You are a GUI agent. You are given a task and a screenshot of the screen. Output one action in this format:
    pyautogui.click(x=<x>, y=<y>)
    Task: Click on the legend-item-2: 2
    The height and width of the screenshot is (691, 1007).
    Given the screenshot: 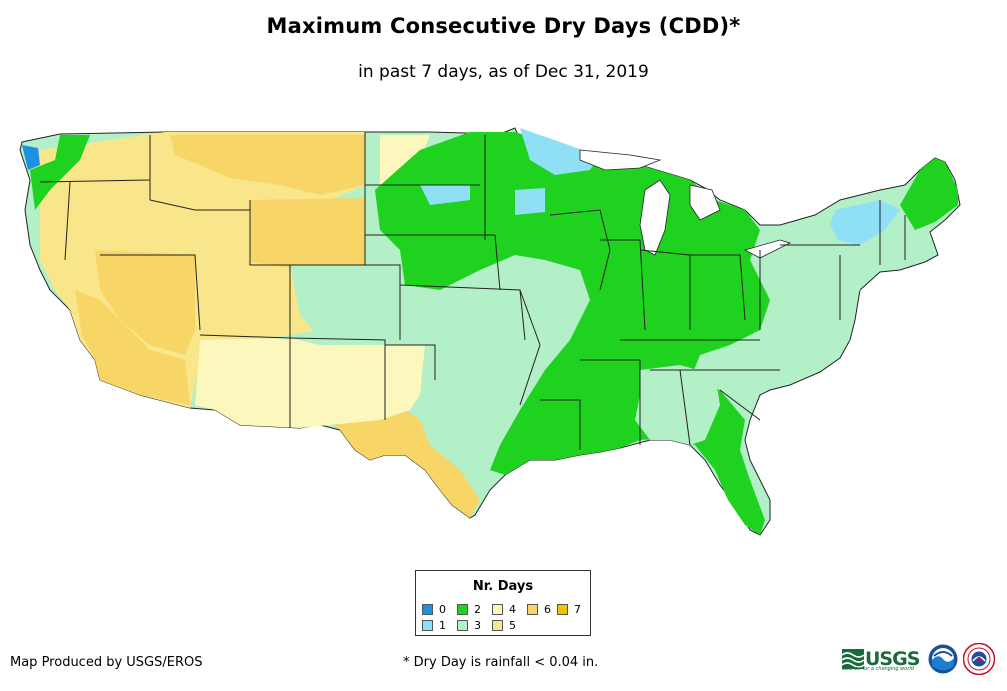 What is the action you would take?
    pyautogui.click(x=469, y=609)
    